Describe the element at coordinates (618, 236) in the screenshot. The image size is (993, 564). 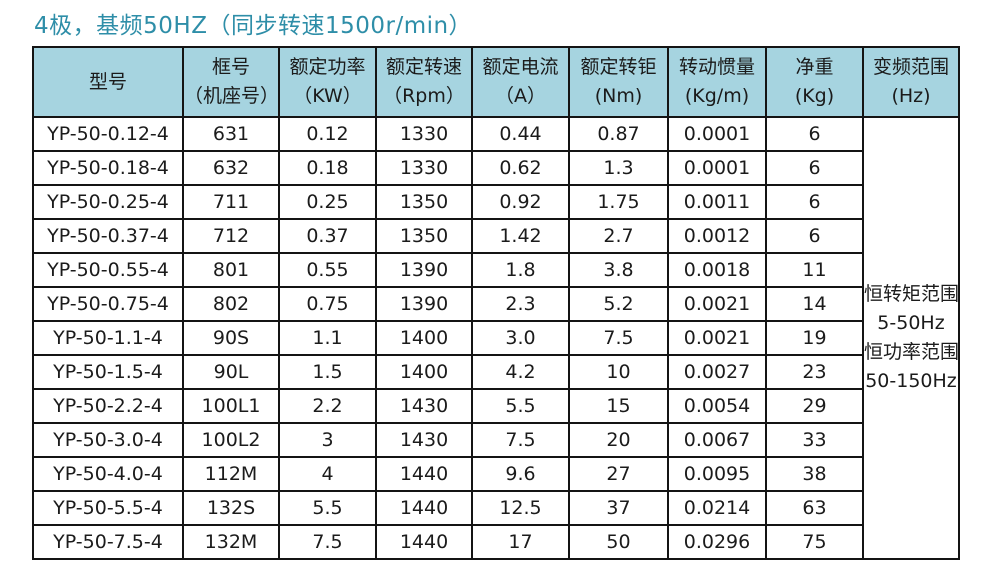
I see `torque-cell: 2.7` at that location.